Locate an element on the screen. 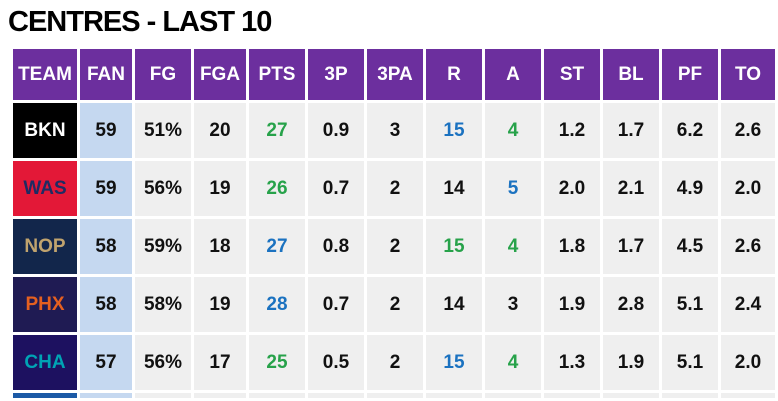  stat-cell-fg: 58% is located at coordinates (163, 304).